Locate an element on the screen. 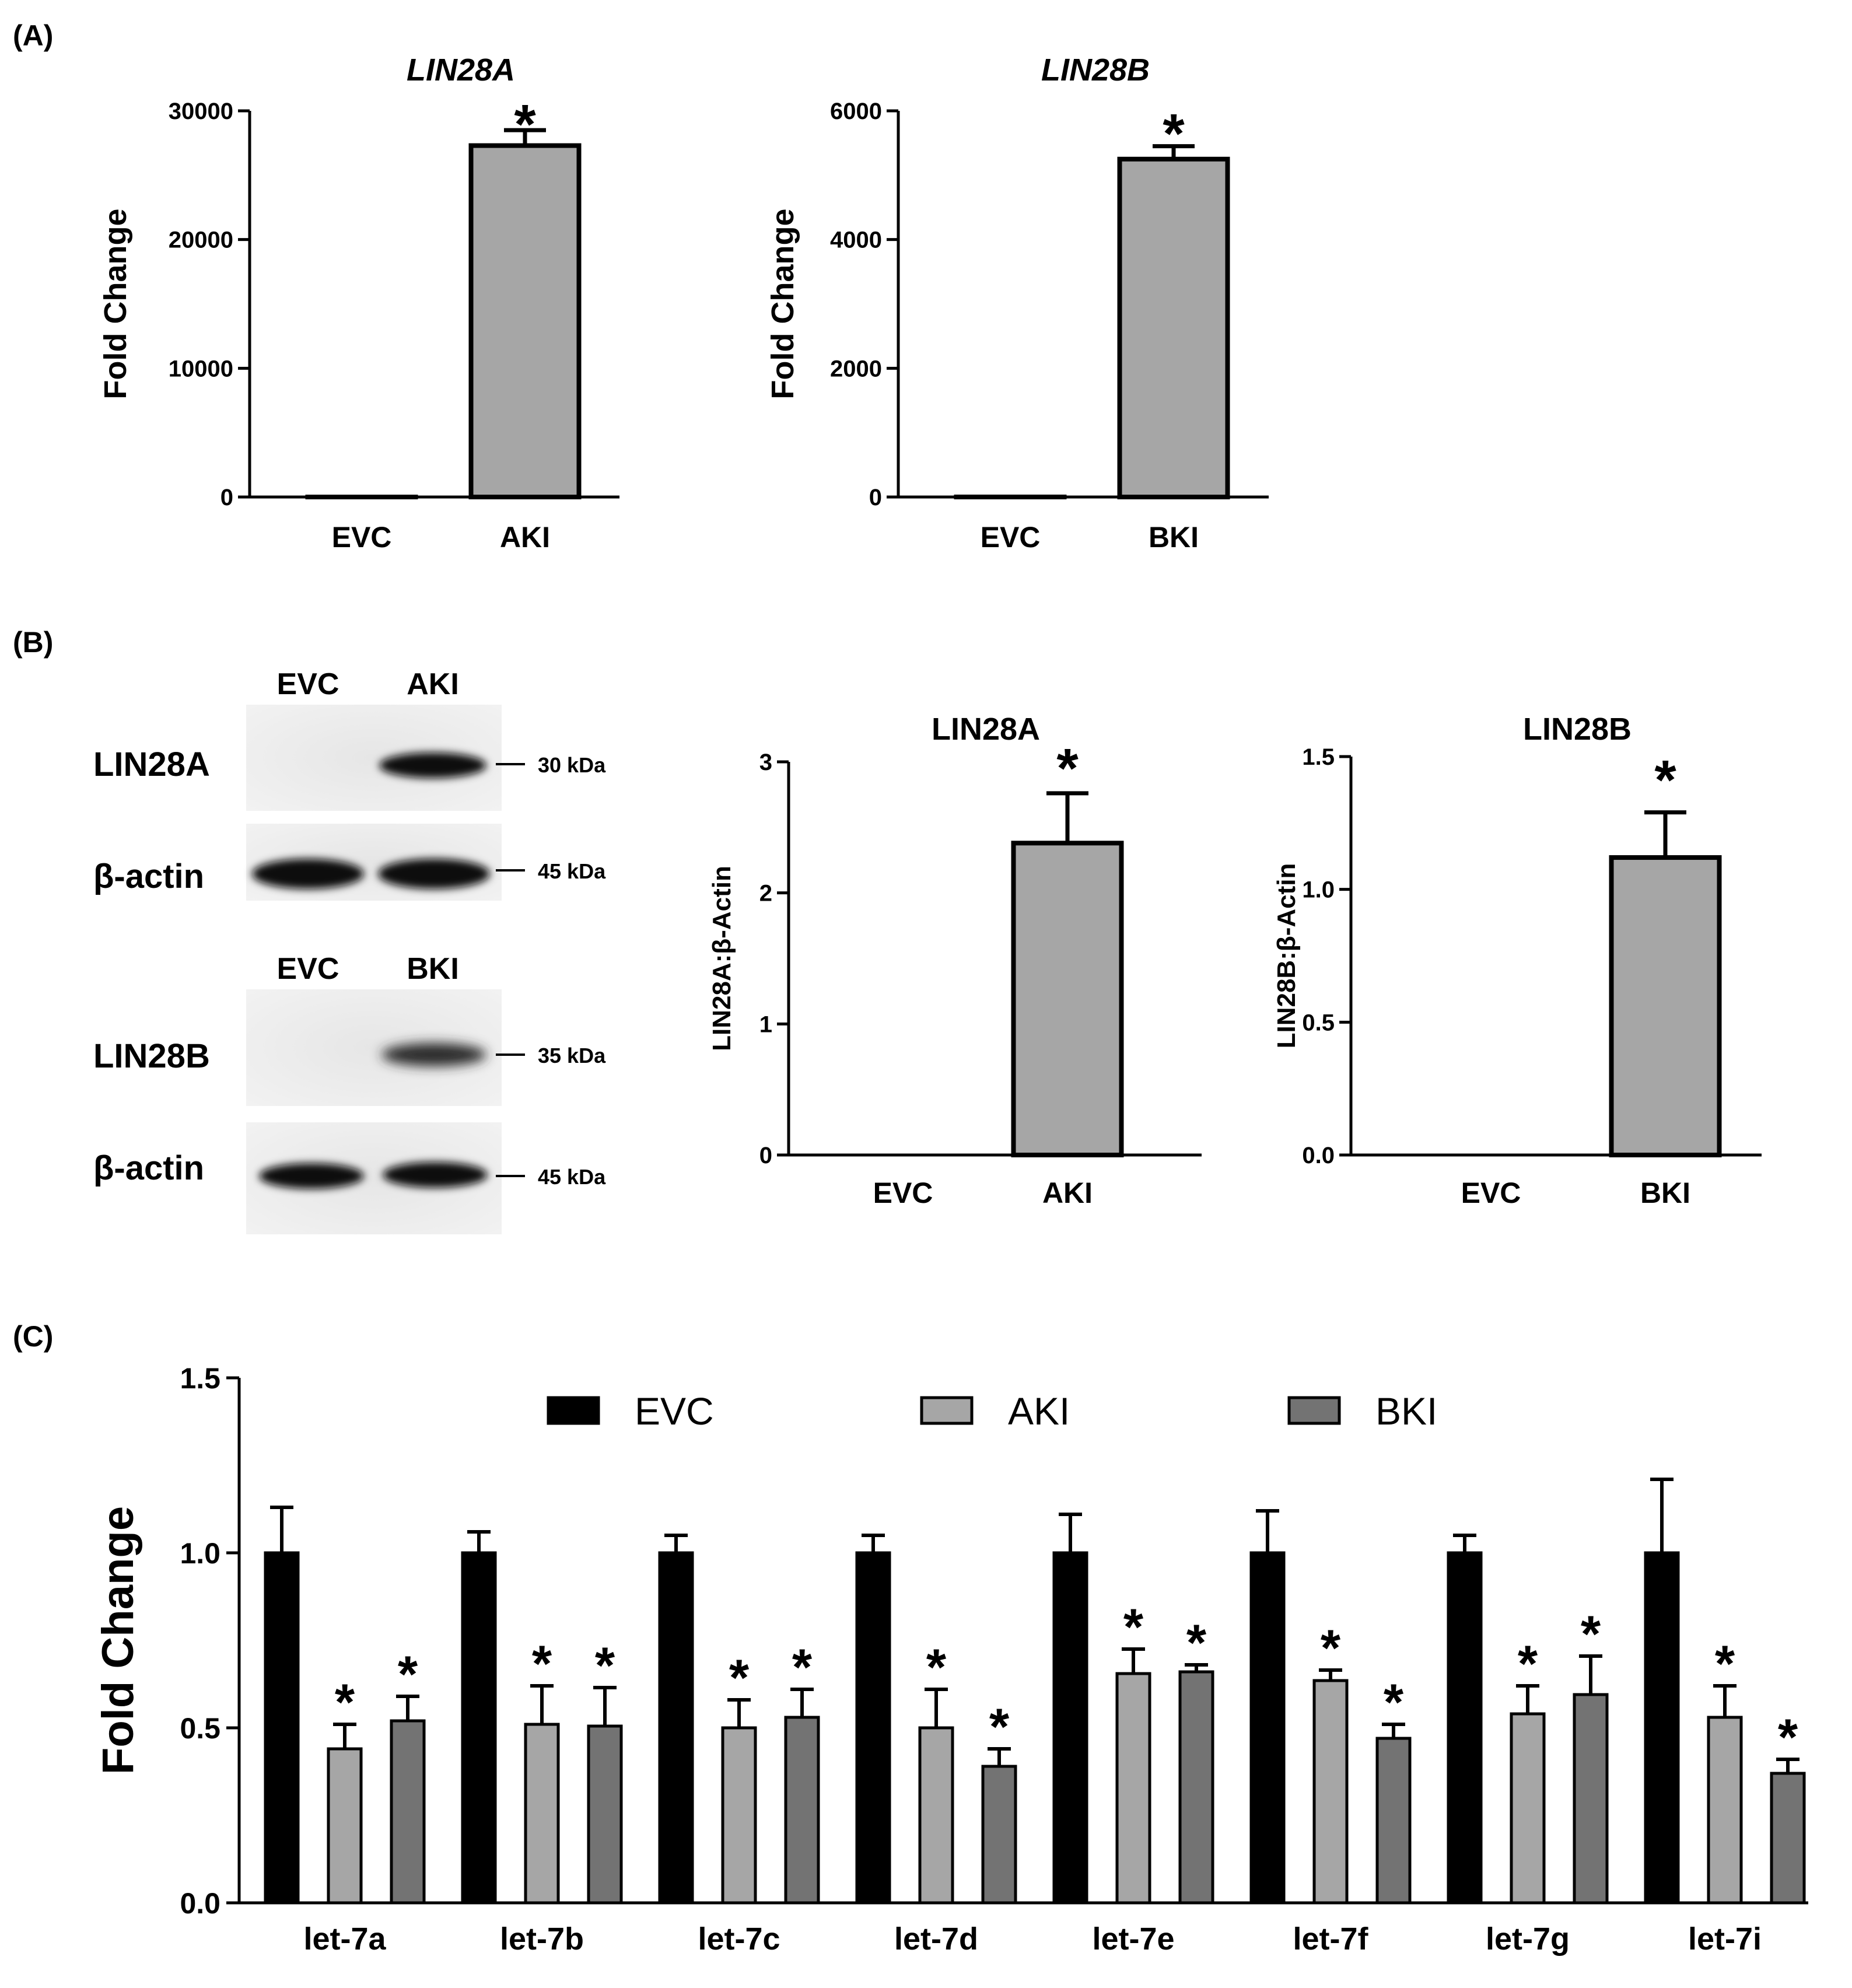 The width and height of the screenshot is (1852, 1988). y-tick-label: 2000 is located at coordinates (856, 369).